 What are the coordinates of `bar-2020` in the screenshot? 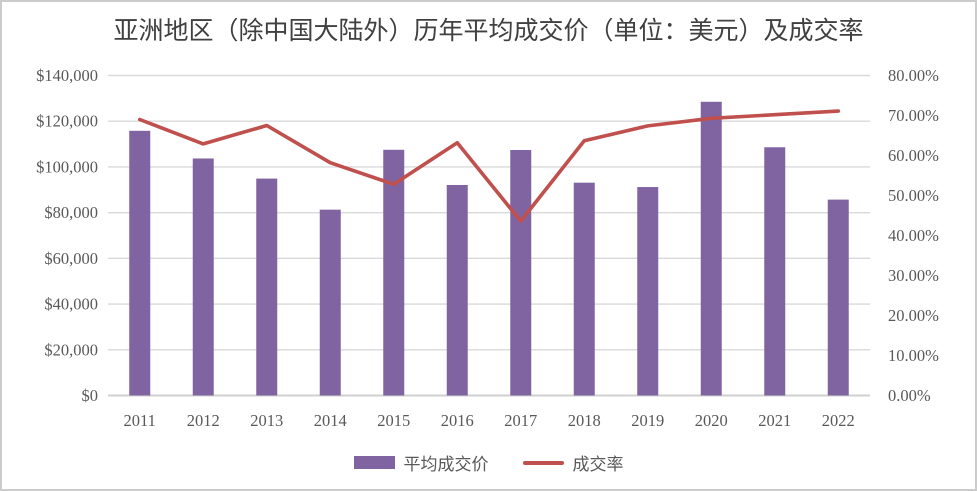 It's located at (711, 248).